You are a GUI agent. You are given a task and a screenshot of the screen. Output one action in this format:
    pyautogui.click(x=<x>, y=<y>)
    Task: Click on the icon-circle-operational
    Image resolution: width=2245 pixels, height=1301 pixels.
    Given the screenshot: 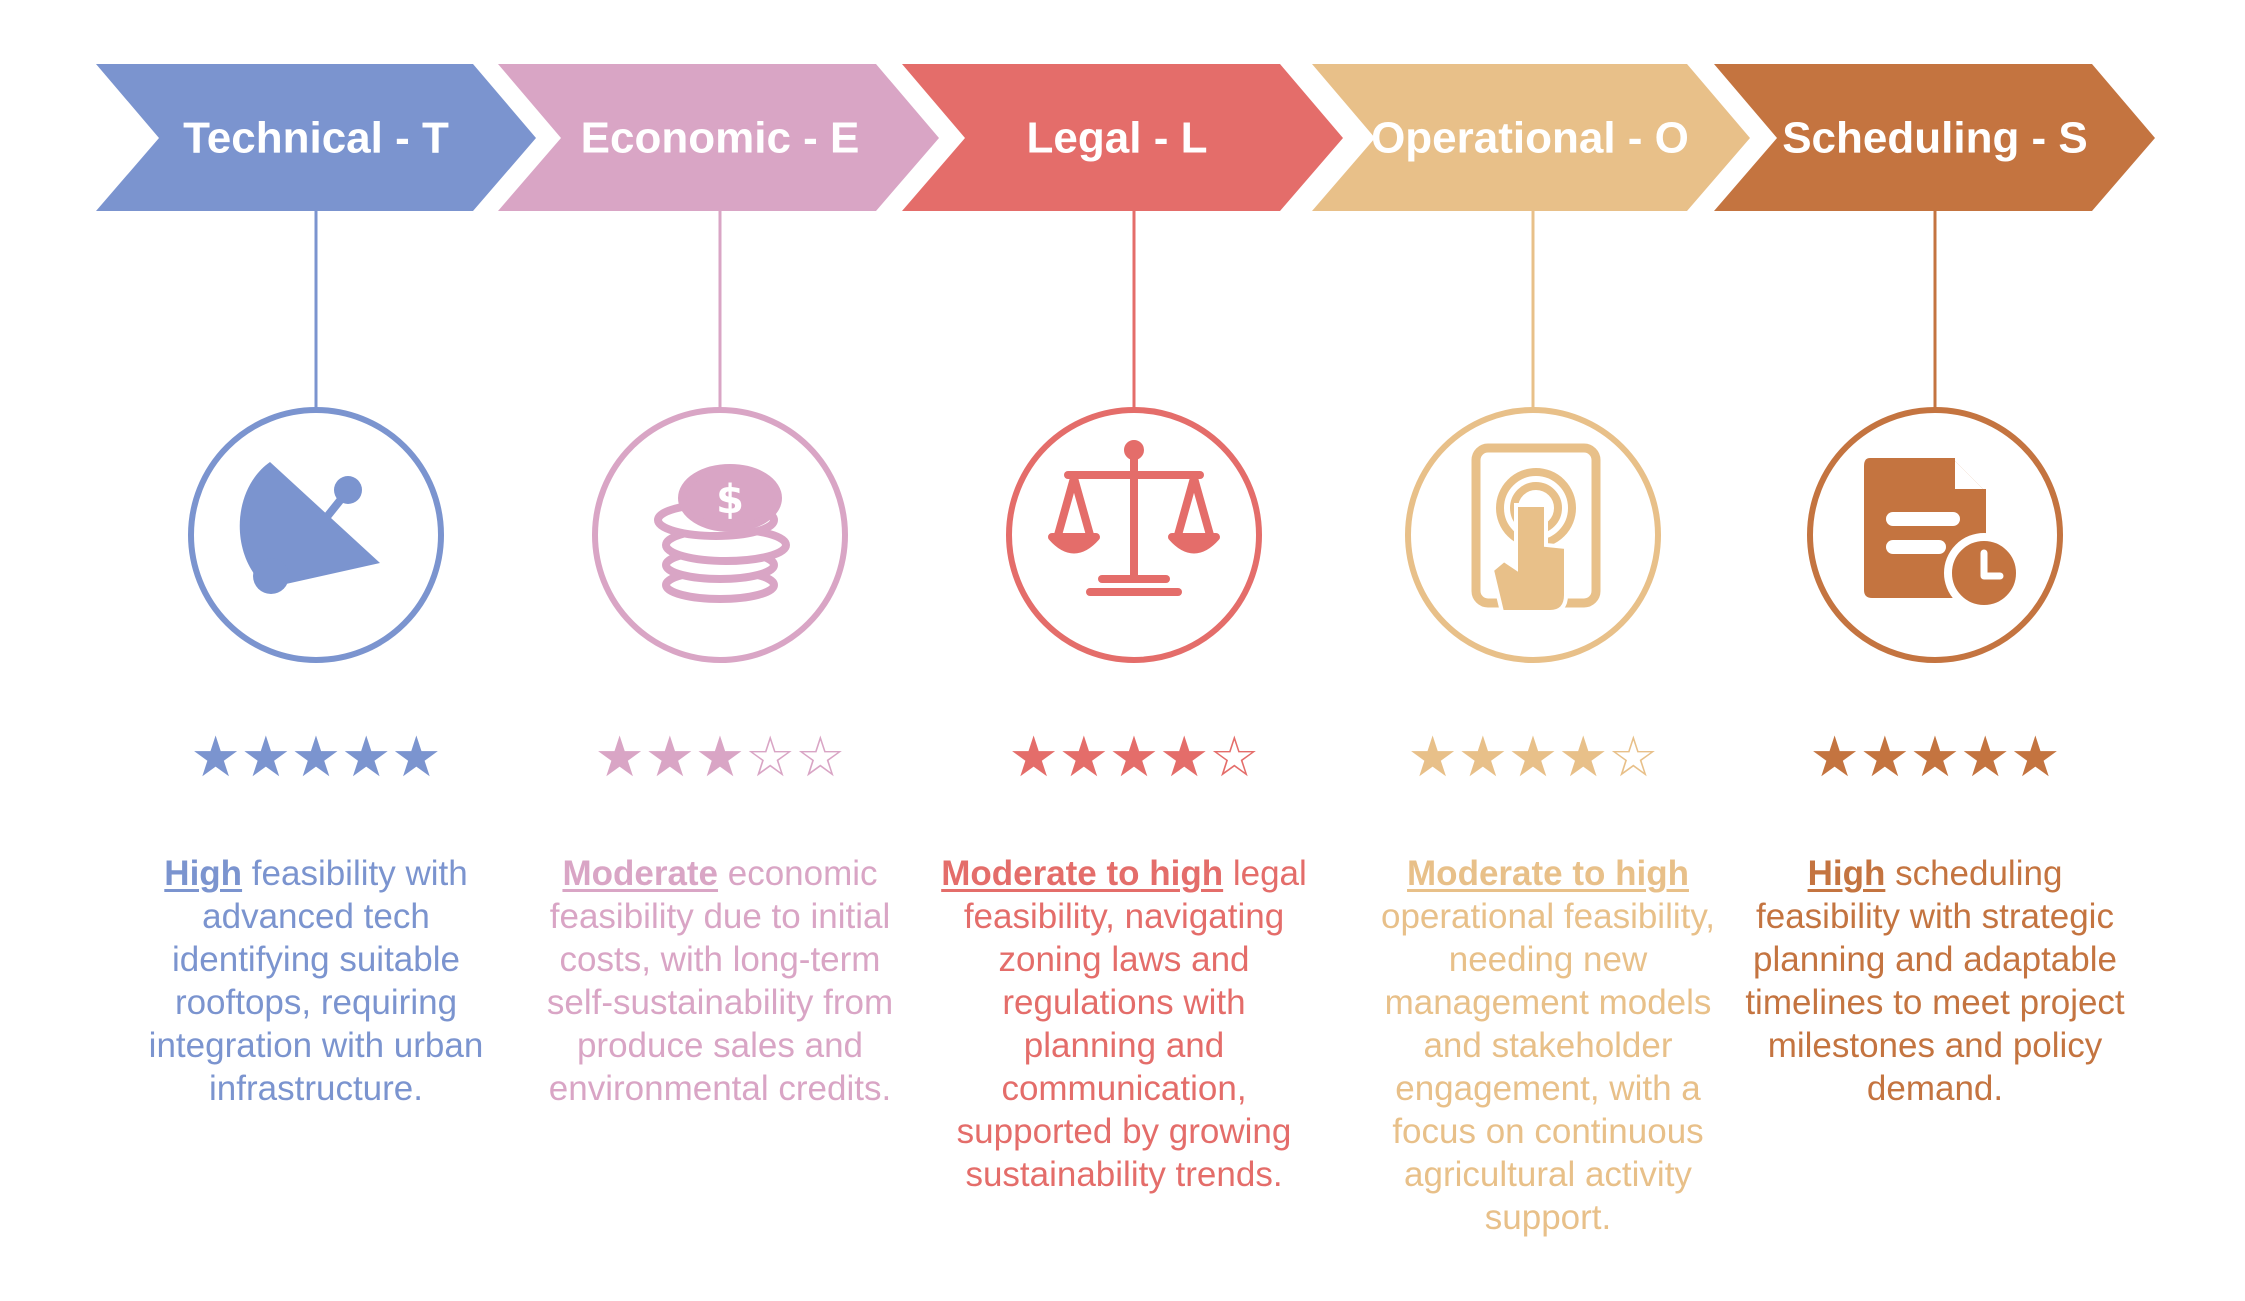 What is the action you would take?
    pyautogui.click(x=1533, y=535)
    